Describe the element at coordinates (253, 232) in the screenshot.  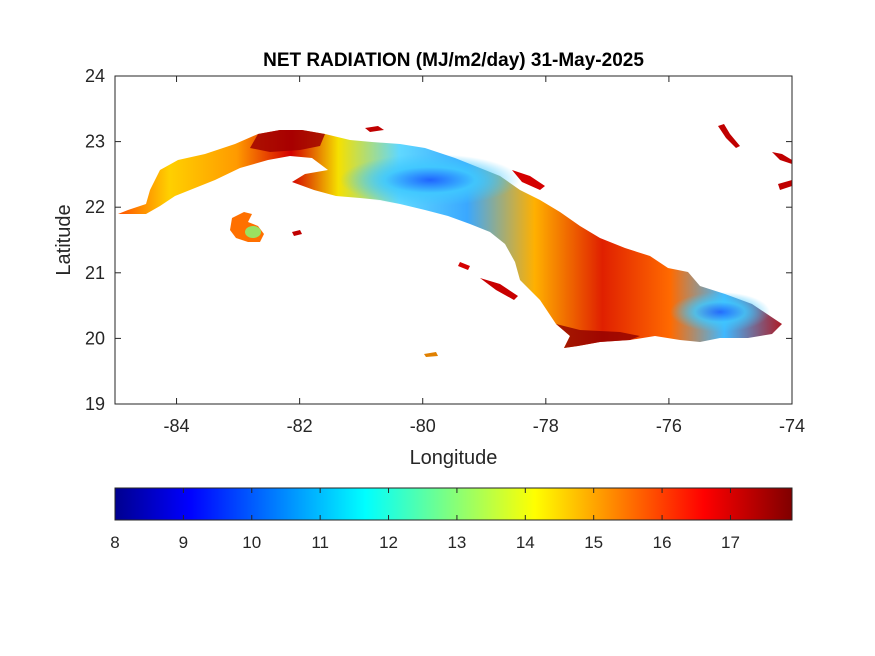
I see `isla-cool-core` at that location.